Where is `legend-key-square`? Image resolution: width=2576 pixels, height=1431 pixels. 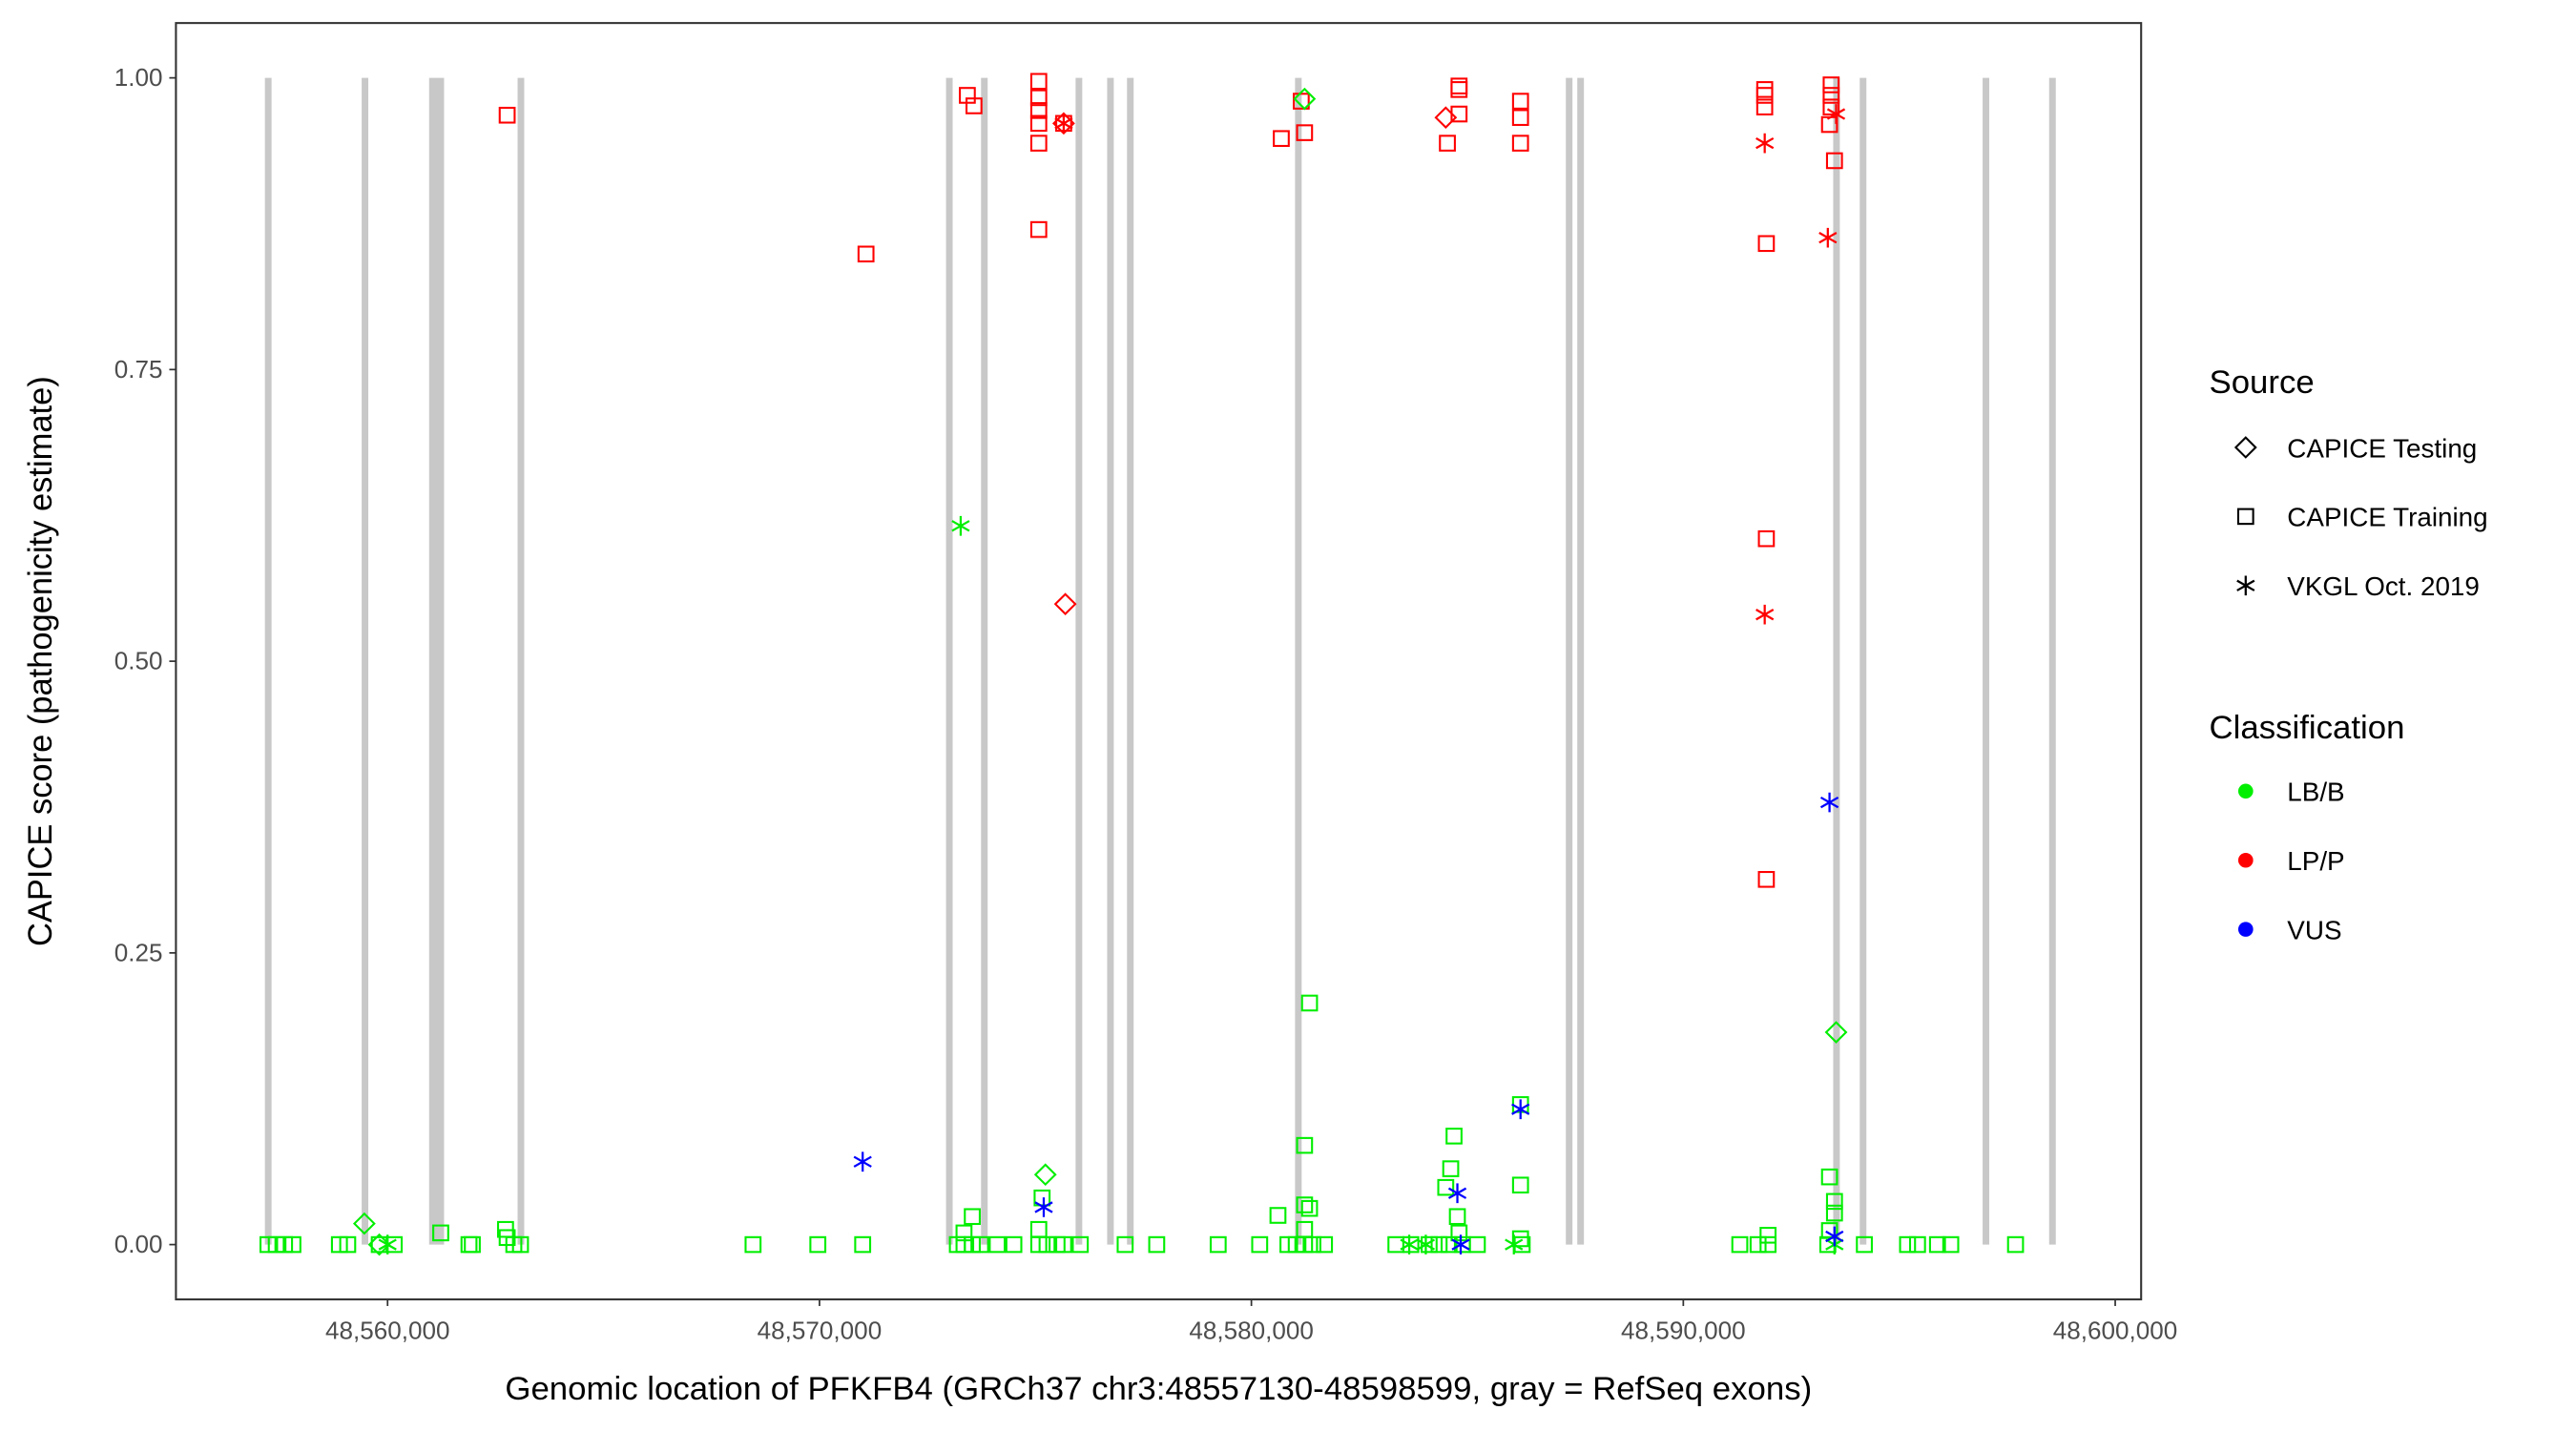 legend-key-square is located at coordinates (2245, 517).